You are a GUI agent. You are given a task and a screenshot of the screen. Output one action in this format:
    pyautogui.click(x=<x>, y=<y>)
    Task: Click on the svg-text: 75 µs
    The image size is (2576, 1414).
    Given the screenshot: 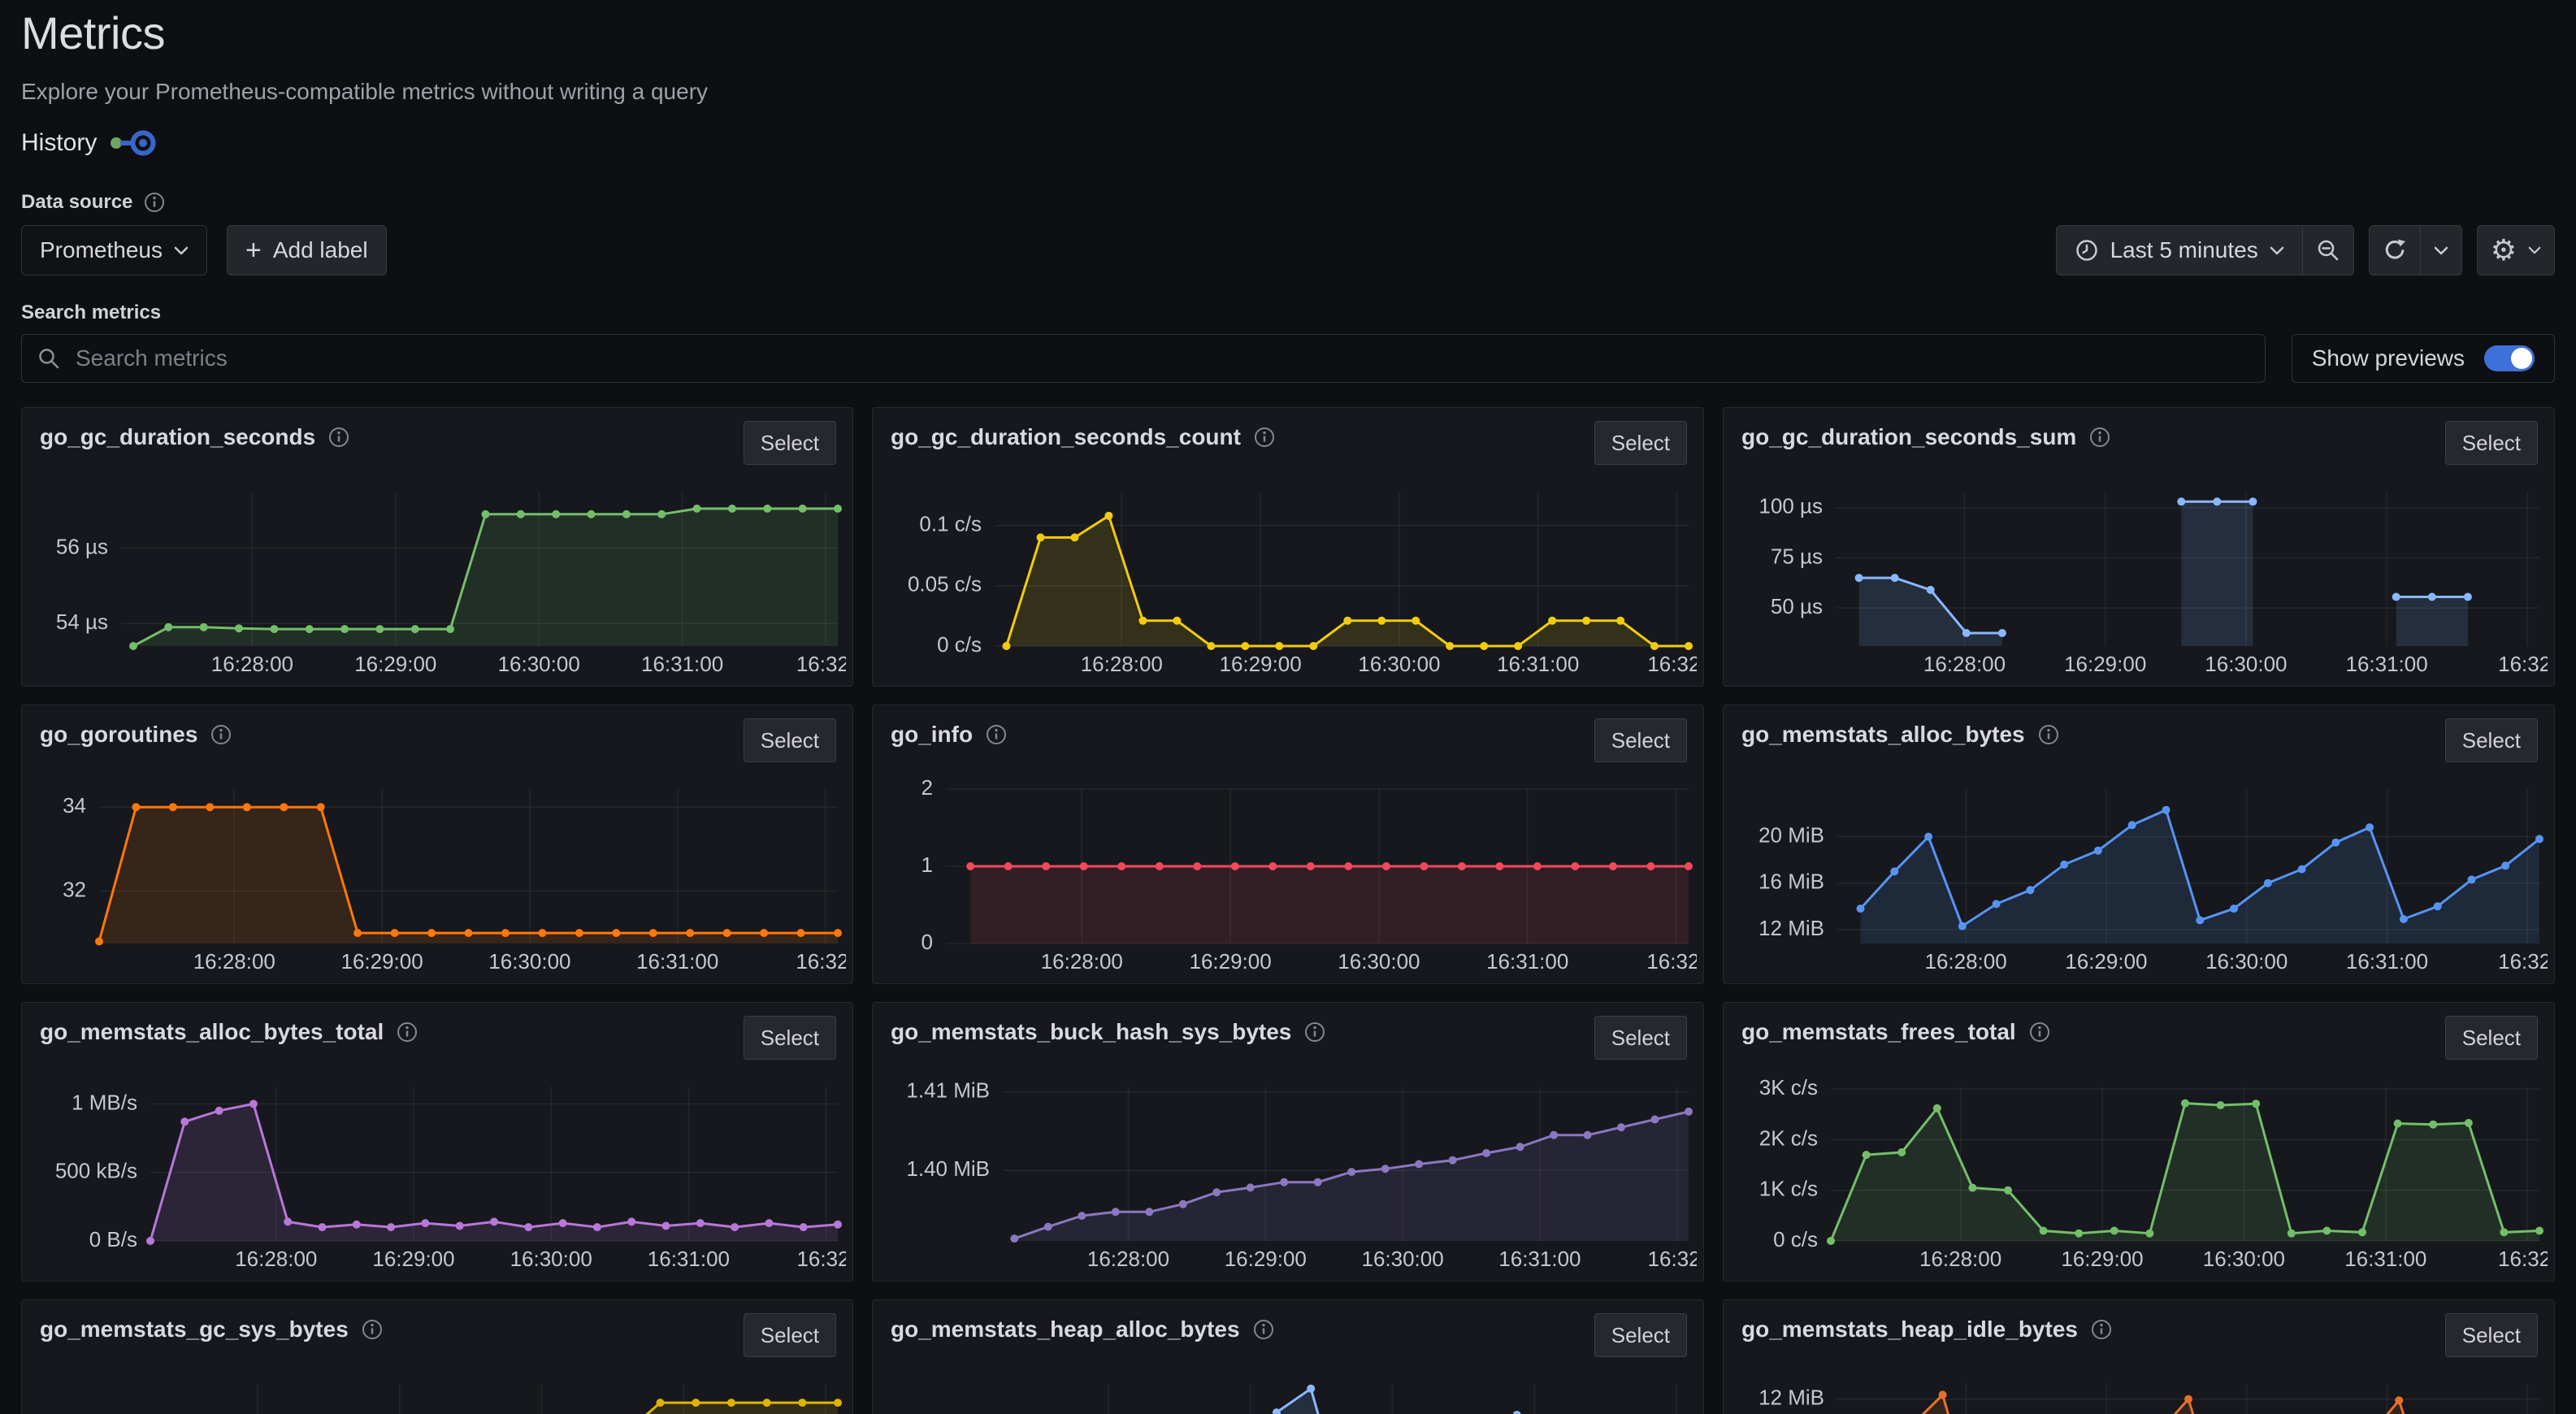 What is the action you would take?
    pyautogui.click(x=1797, y=556)
    